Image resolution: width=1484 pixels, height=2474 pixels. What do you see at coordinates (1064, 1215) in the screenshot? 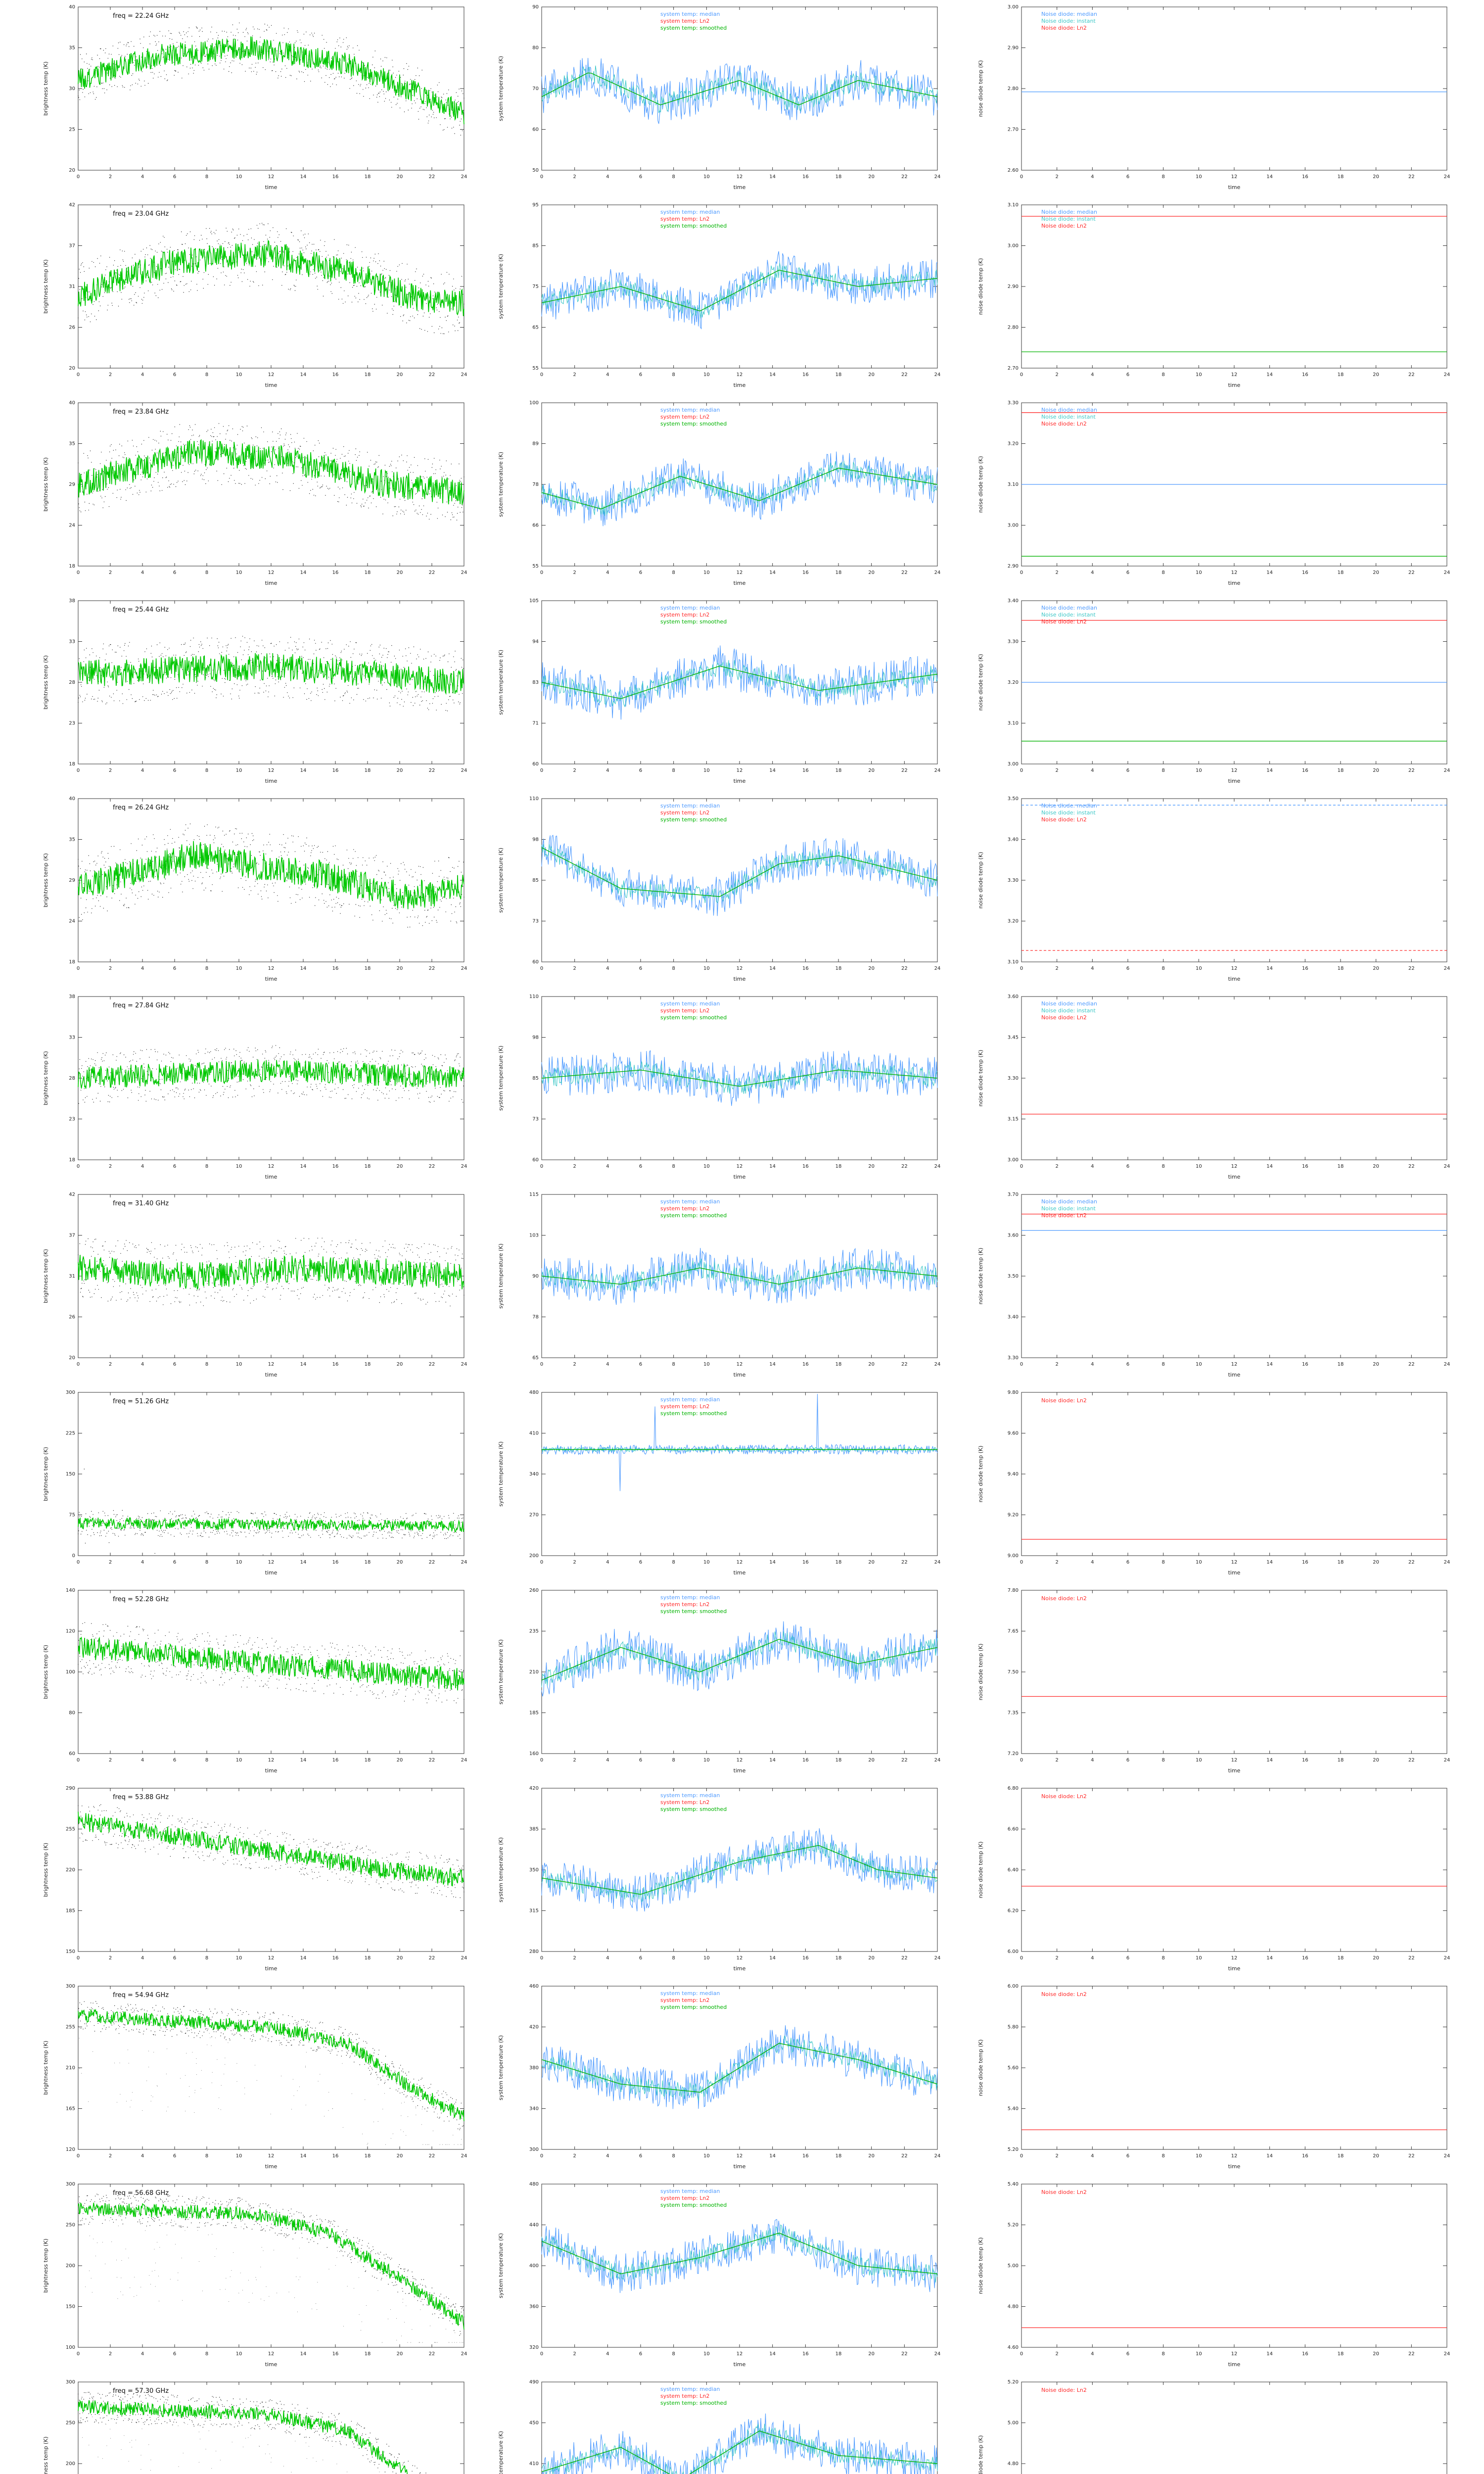
I see `legend-entry: Noise diode: Ln2` at bounding box center [1064, 1215].